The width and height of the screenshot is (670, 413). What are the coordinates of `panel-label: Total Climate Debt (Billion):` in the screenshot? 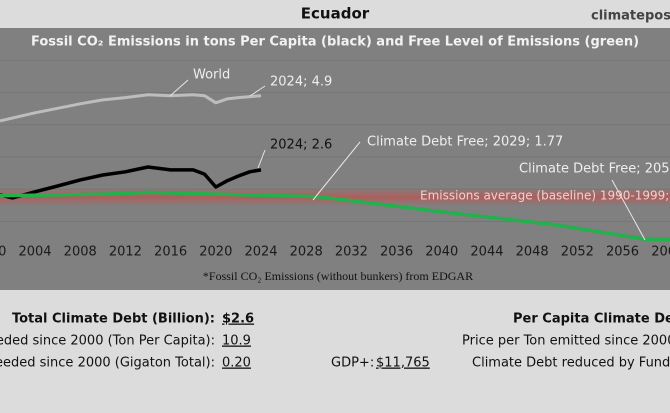 It's located at (113, 319).